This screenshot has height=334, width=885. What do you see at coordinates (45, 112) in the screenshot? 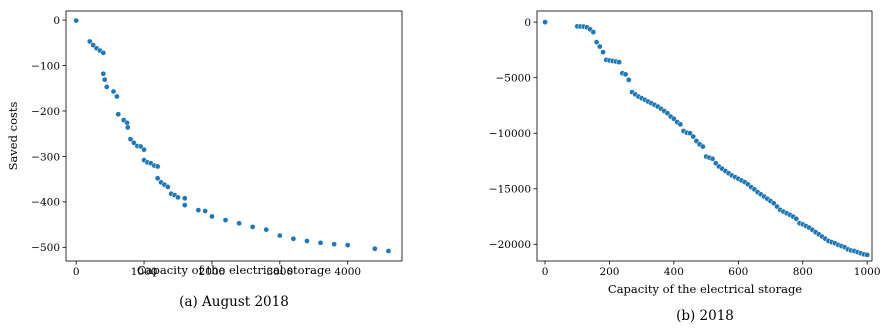
I see `y-tick-label: −200` at bounding box center [45, 112].